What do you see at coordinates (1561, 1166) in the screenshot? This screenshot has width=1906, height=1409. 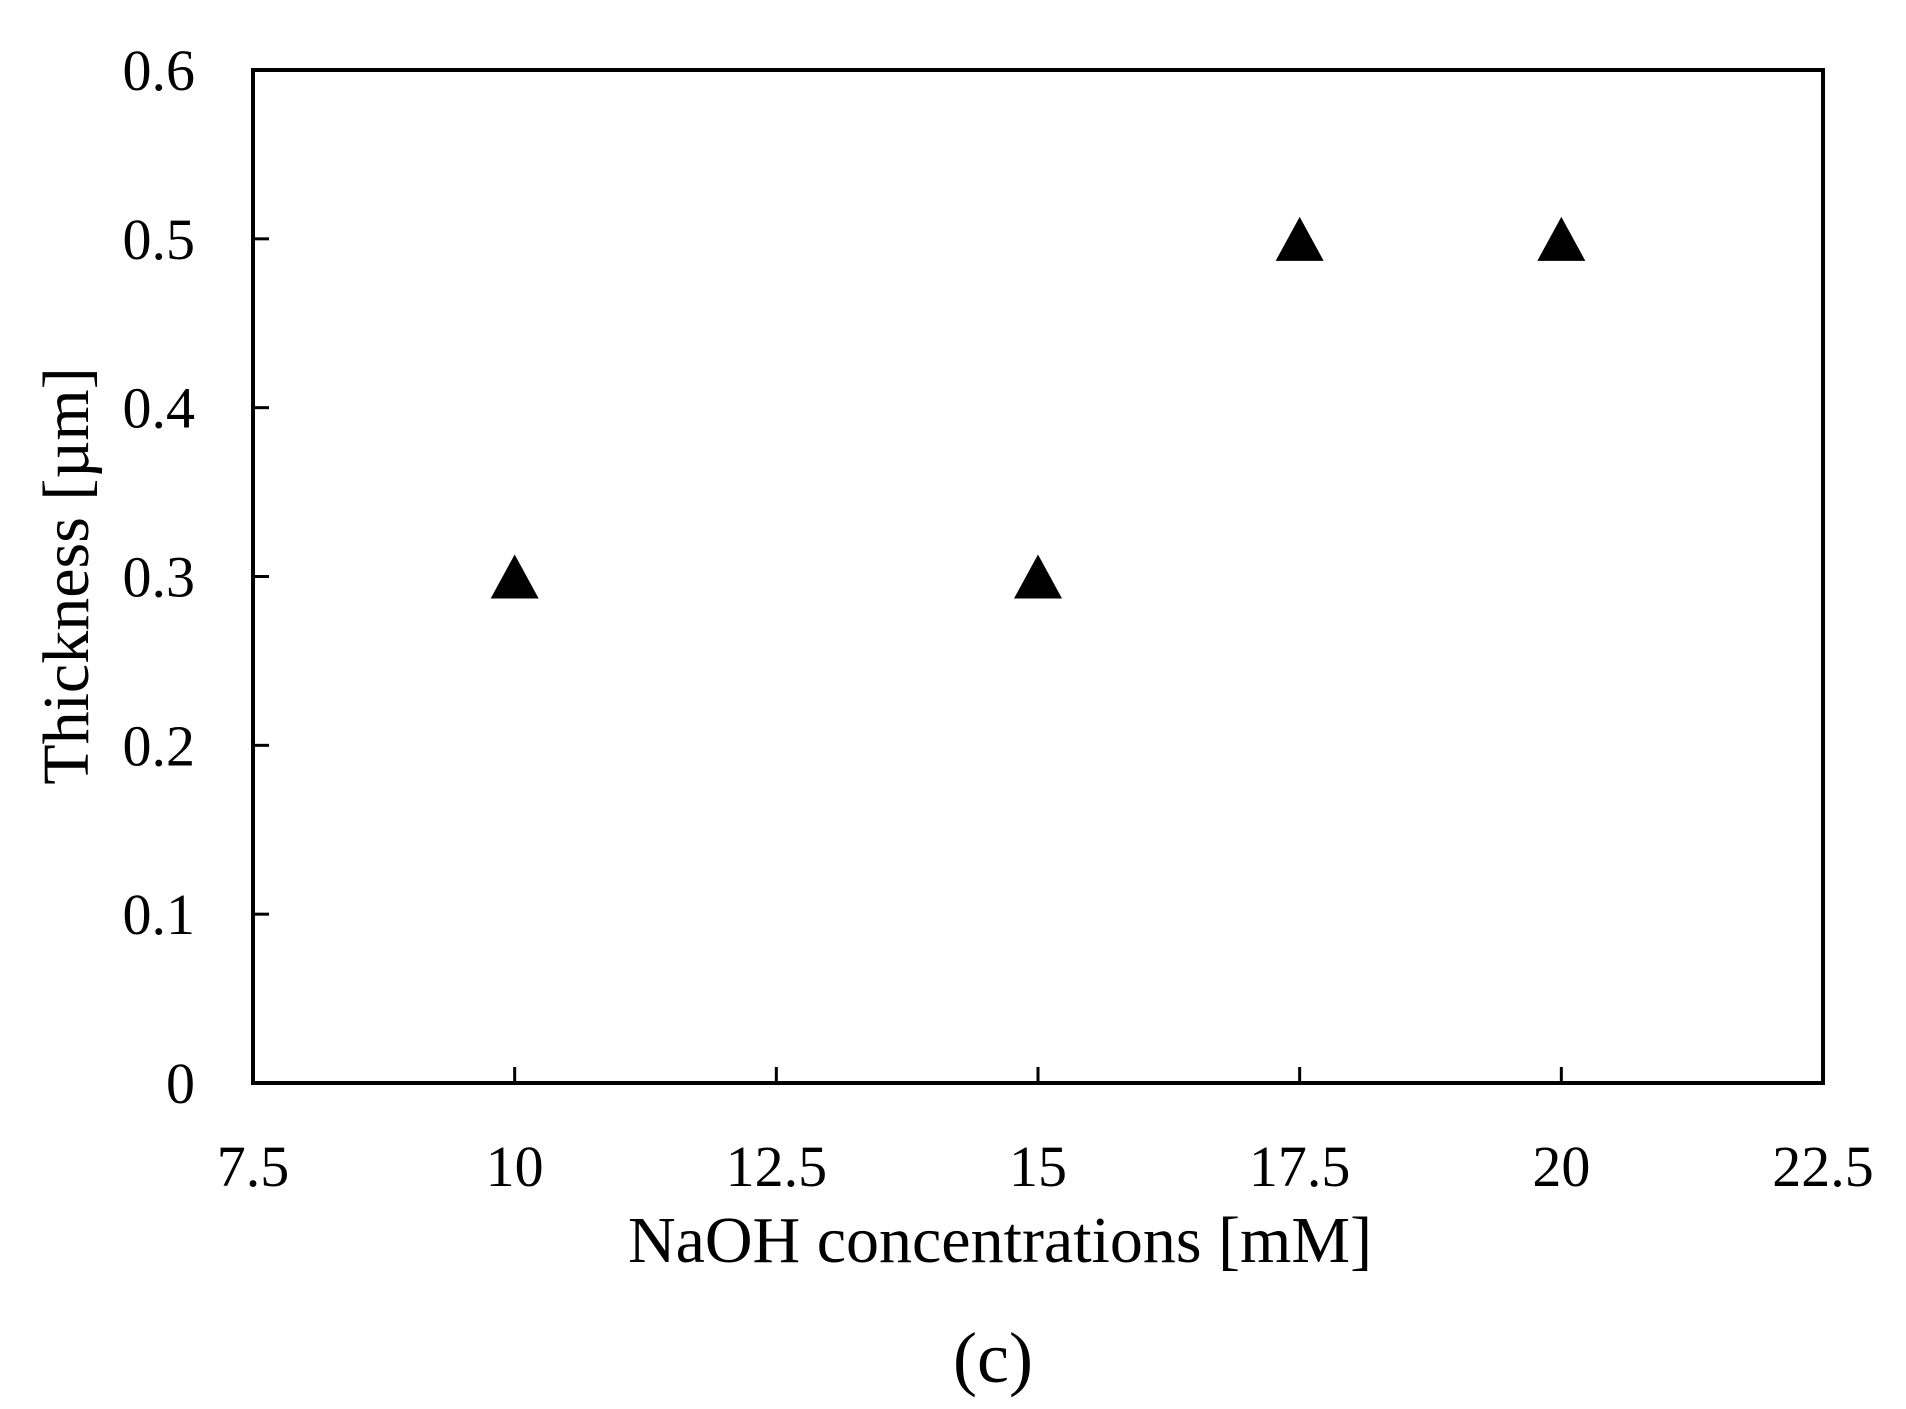 I see `x-tick-label: 20` at bounding box center [1561, 1166].